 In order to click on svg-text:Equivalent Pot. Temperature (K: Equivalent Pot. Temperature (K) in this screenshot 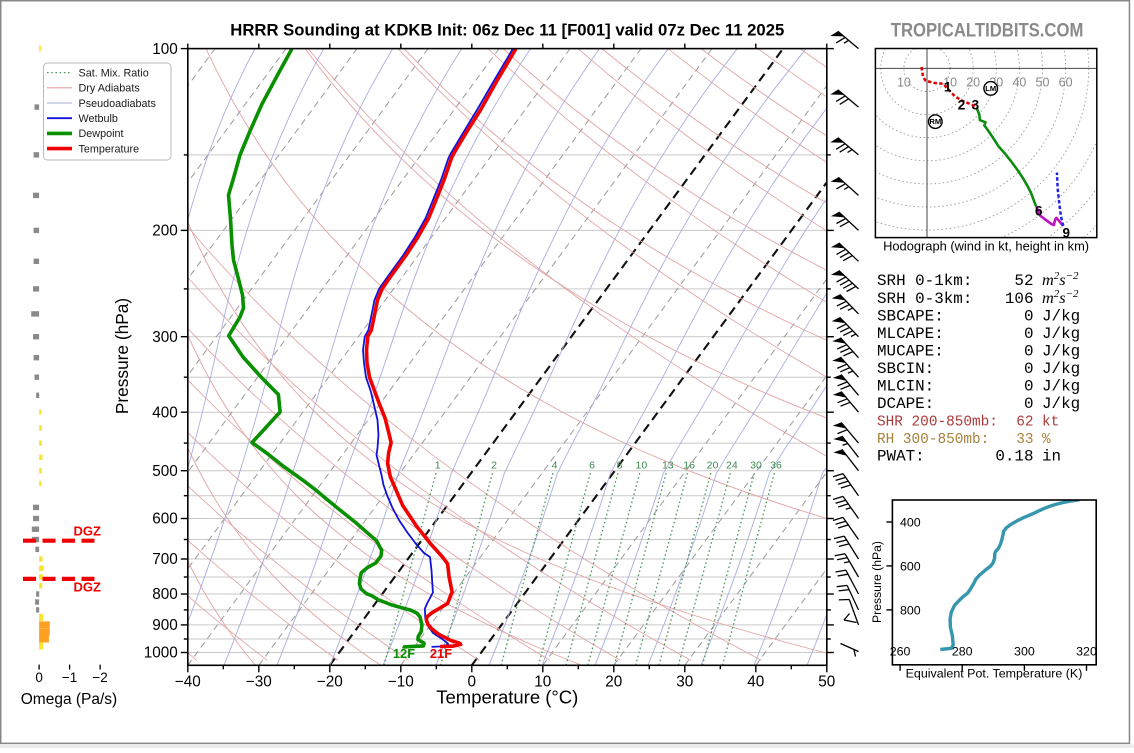, I will do `click(994, 674)`.